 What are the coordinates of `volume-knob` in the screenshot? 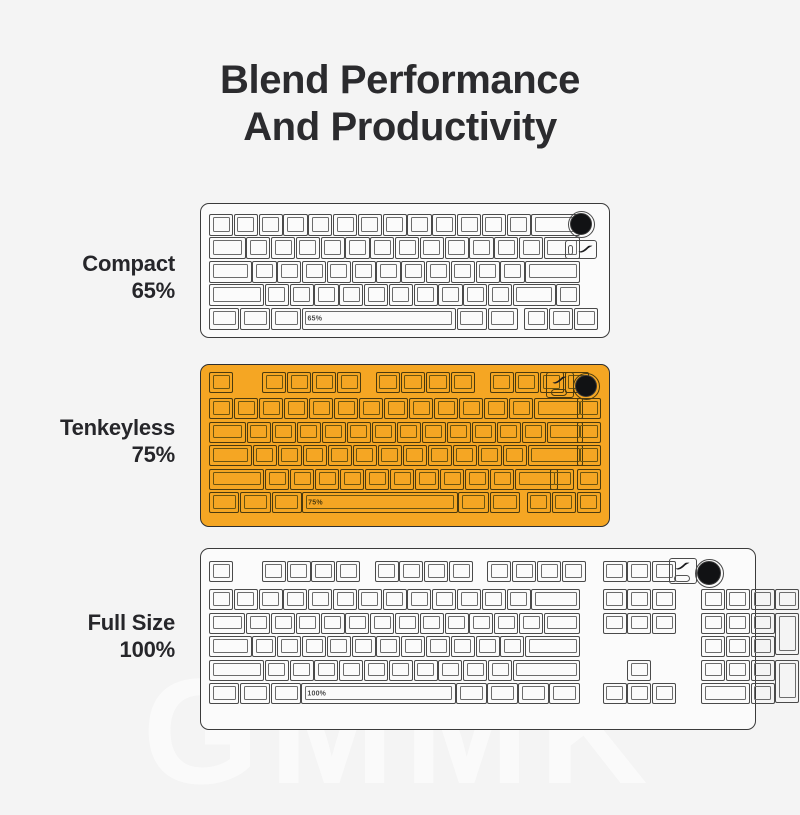 It's located at (586, 386).